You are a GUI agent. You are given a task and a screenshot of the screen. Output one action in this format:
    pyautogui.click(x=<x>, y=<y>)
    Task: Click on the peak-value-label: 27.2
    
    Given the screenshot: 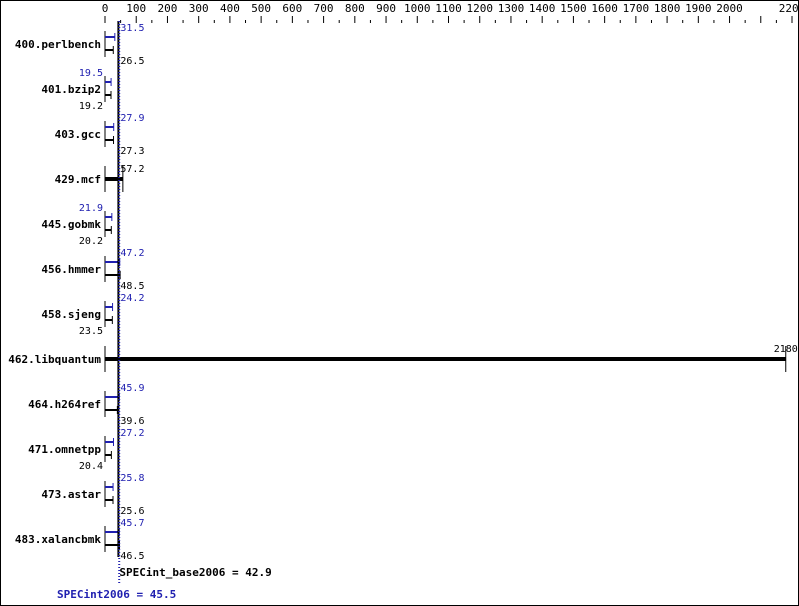 What is the action you would take?
    pyautogui.click(x=132, y=433)
    